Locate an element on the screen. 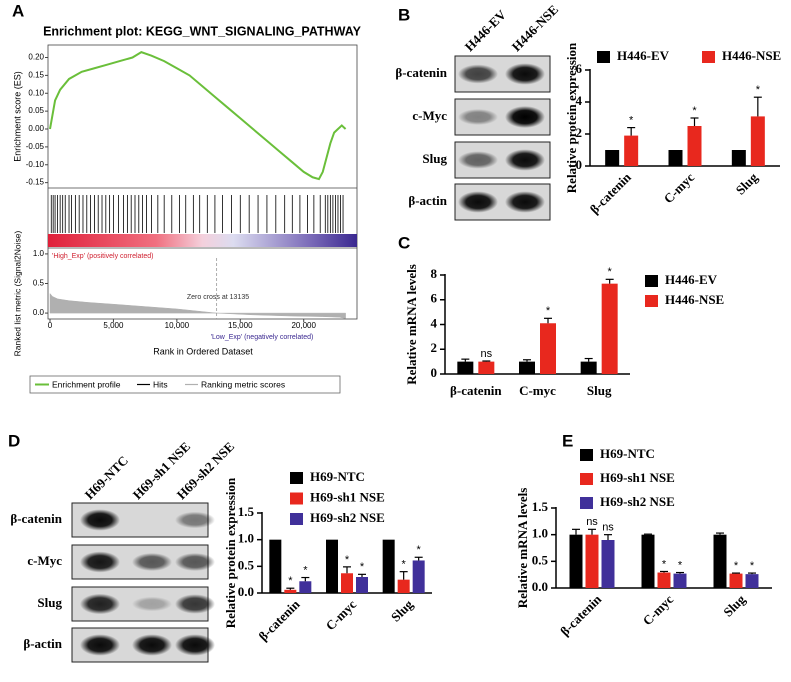 Image resolution: width=791 pixels, height=682 pixels. x-tick-label: 5,000 is located at coordinates (113, 325).